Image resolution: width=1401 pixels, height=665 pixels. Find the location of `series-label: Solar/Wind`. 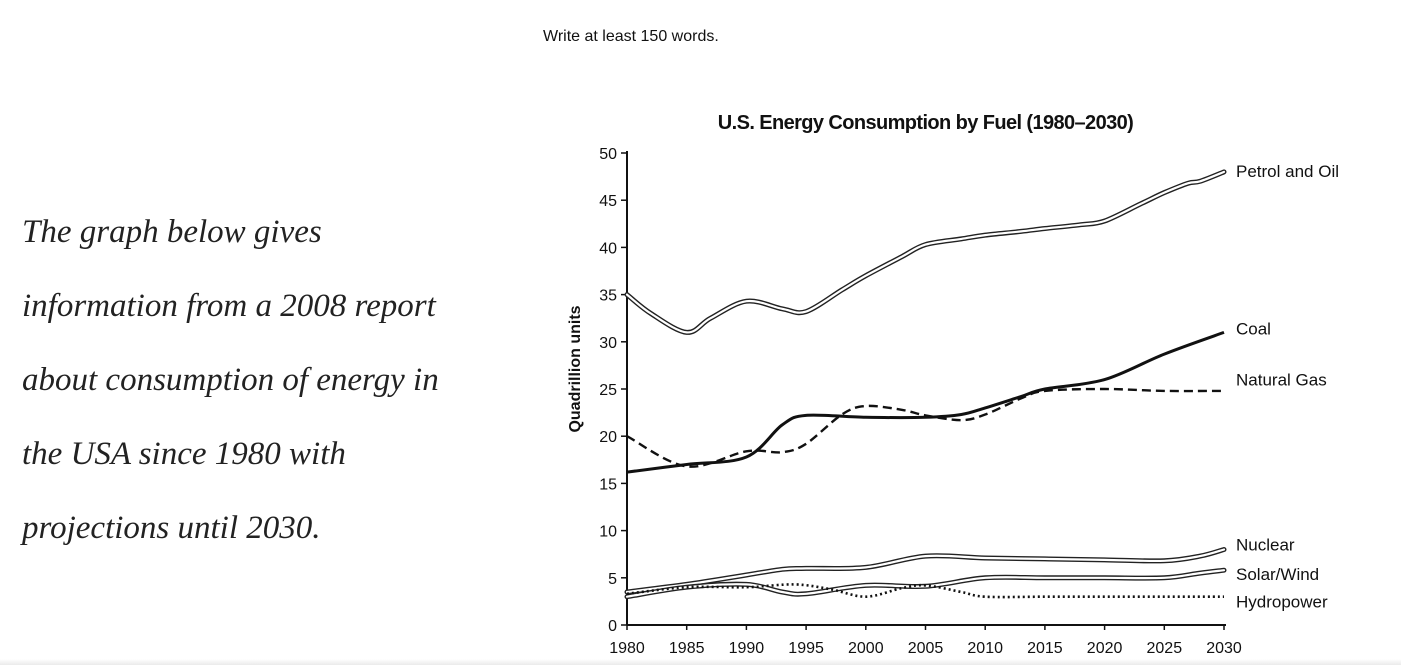

series-label: Solar/Wind is located at coordinates (1277, 574).